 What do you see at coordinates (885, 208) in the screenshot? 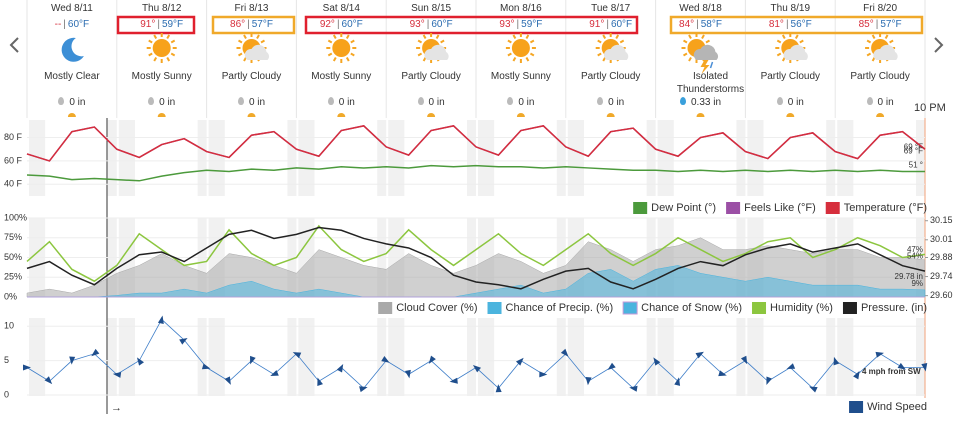
I see `legend-label: Temperature (°F)` at bounding box center [885, 208].